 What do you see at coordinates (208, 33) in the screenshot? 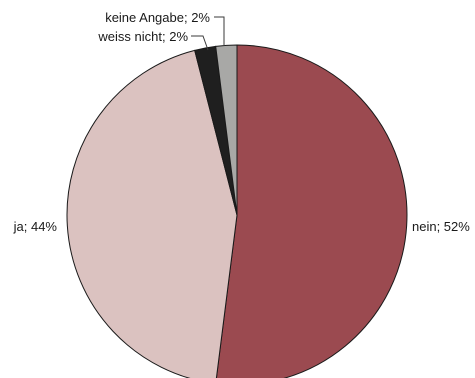
I see `leader-lines` at bounding box center [208, 33].